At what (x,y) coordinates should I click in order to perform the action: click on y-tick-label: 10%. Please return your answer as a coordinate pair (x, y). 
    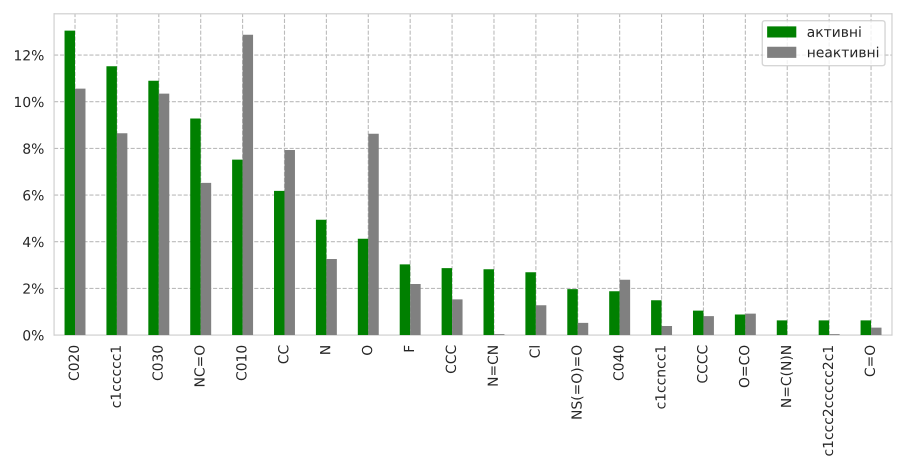
    Looking at the image, I should click on (29, 102).